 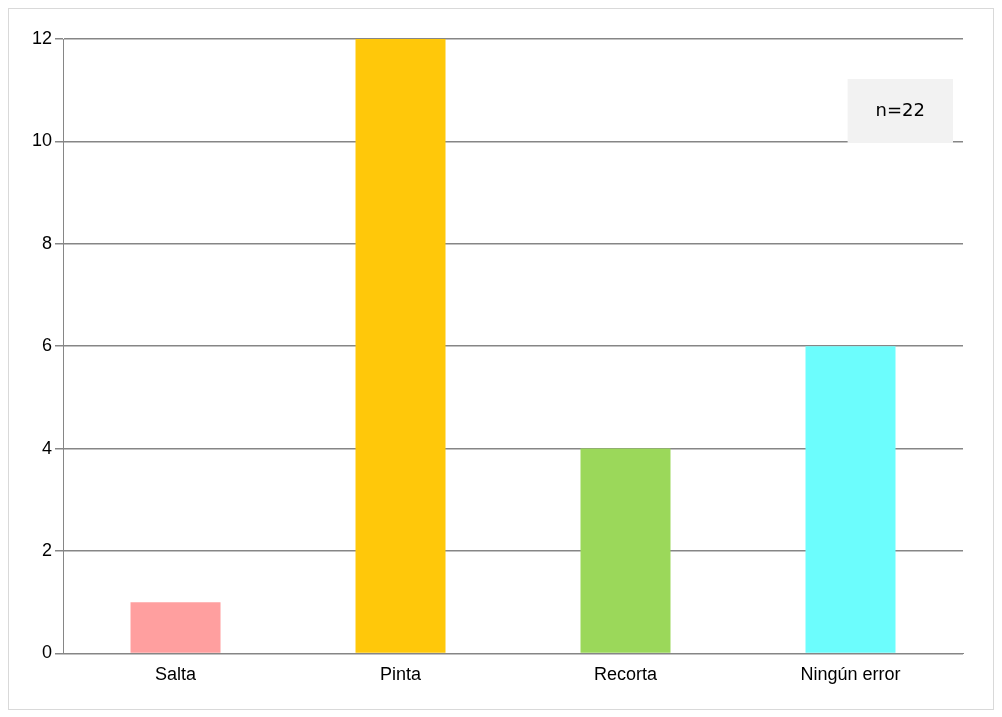 What do you see at coordinates (626, 674) in the screenshot?
I see `x-tick-label: Recorta` at bounding box center [626, 674].